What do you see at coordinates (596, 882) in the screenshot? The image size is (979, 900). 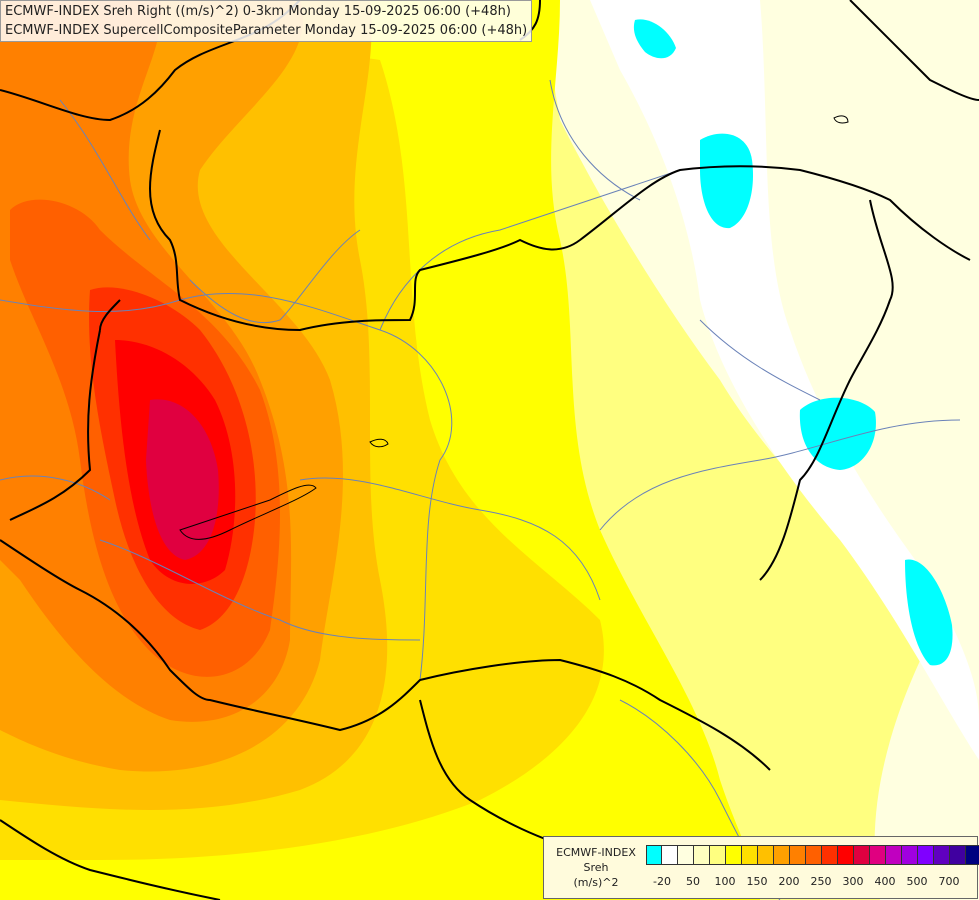 I see `legend-line-3: (m/s)^2` at bounding box center [596, 882].